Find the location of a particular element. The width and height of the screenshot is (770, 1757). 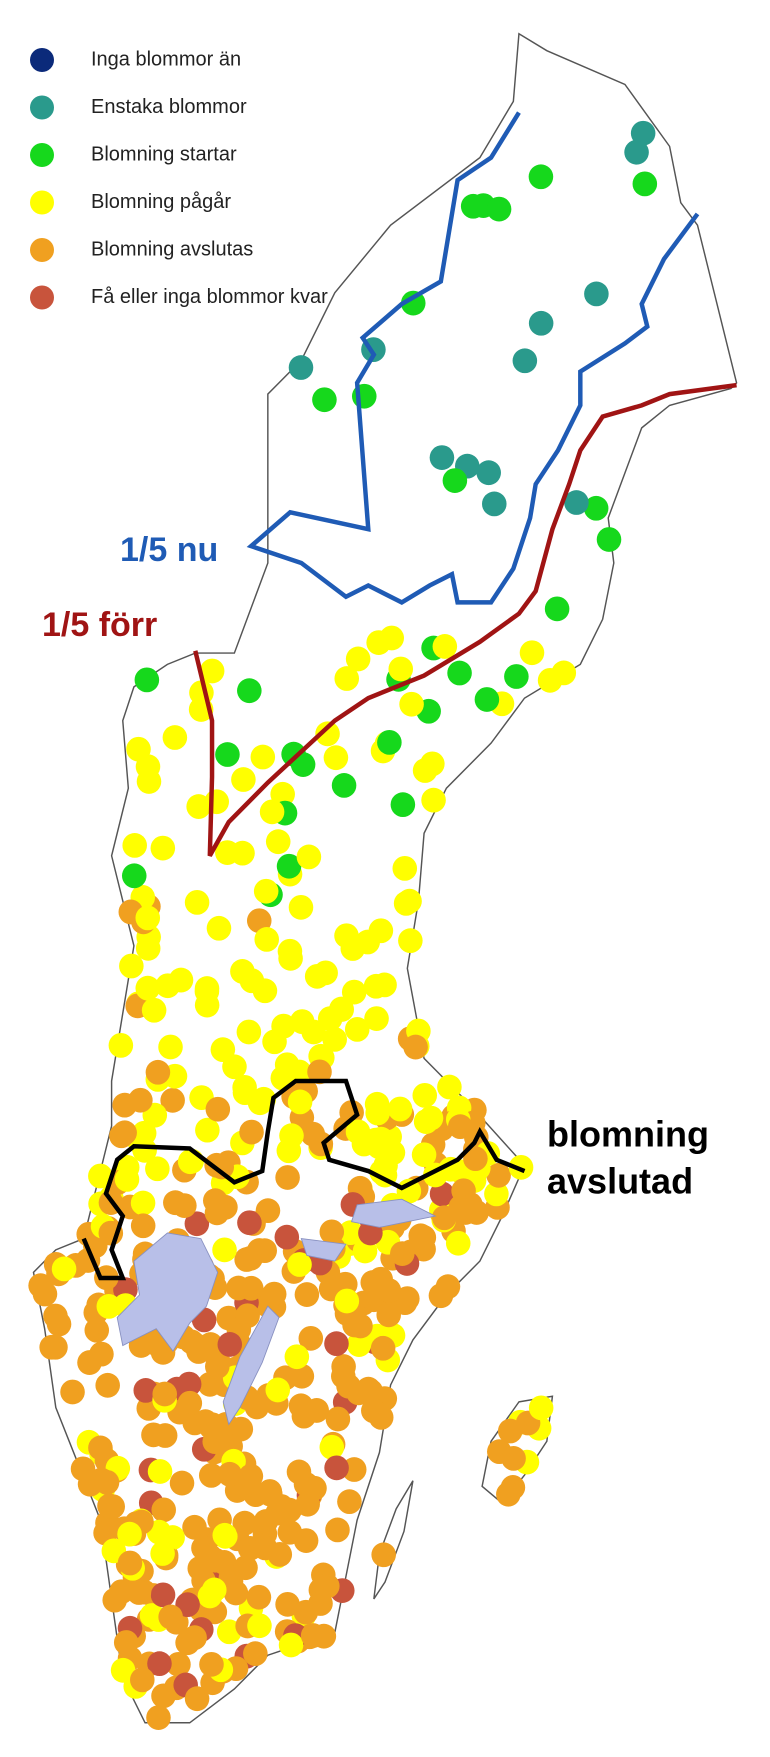

annotation-now: 1/5 nu is located at coordinates (169, 550).